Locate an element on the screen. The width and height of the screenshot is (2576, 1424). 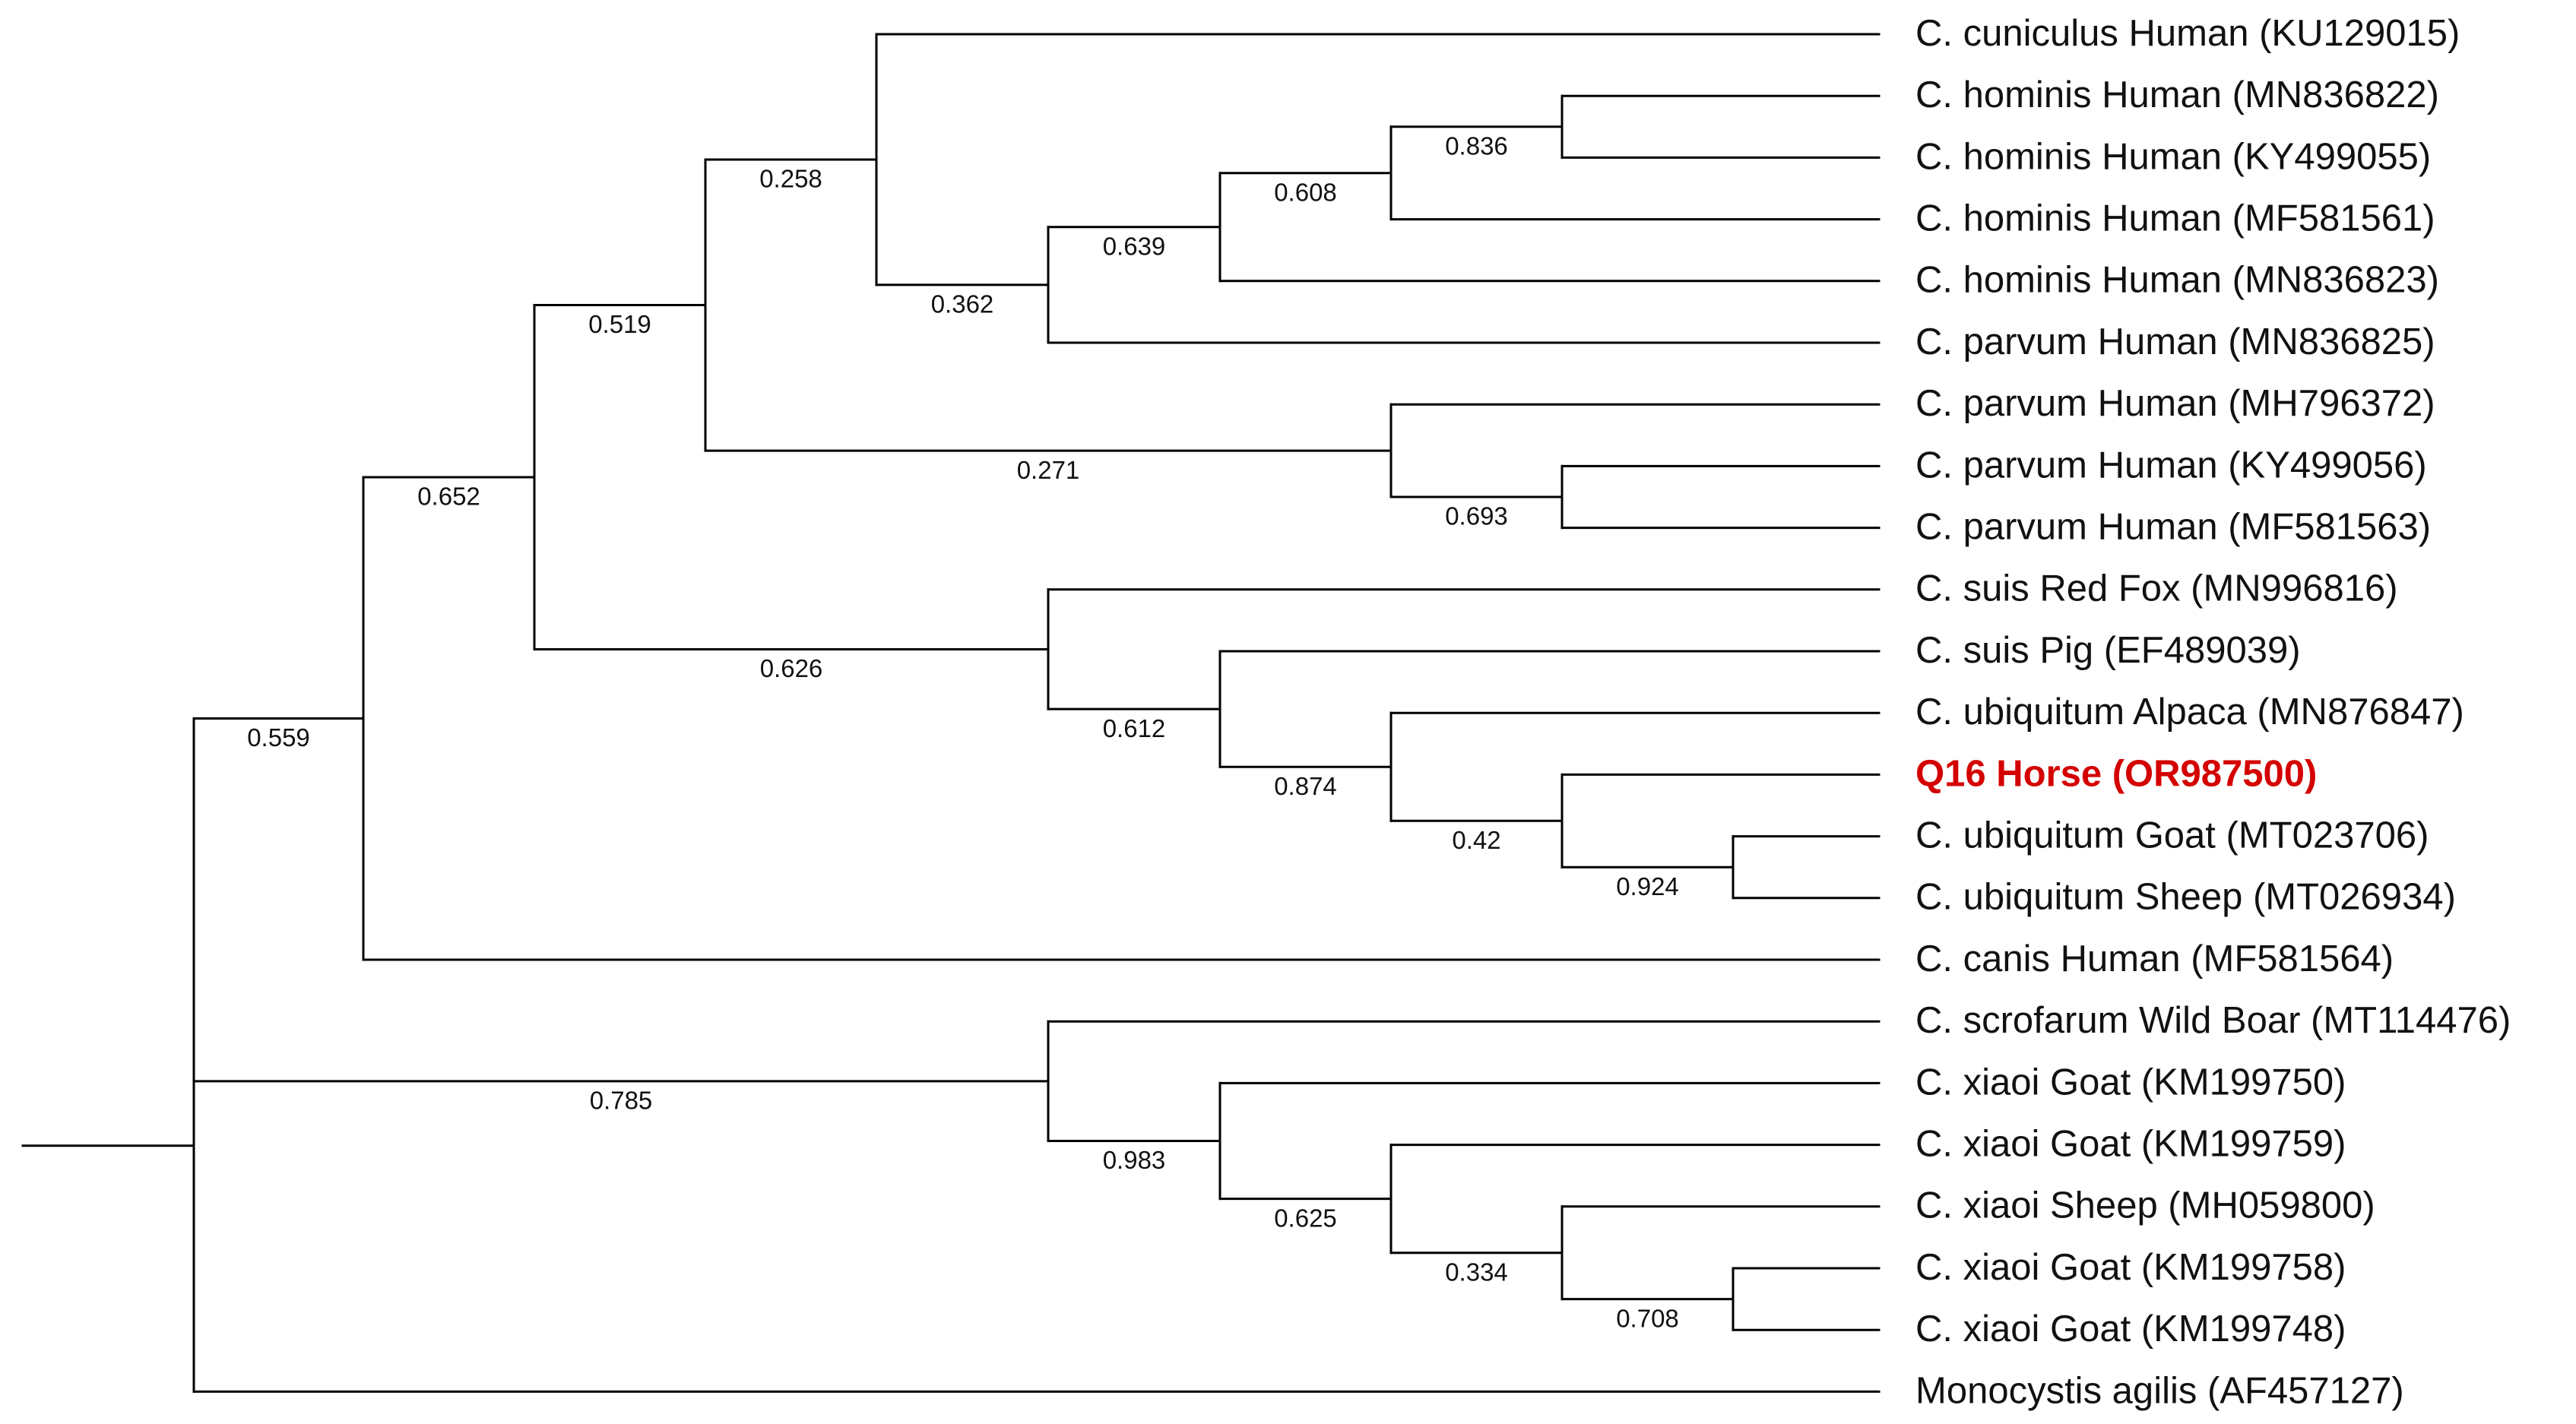
leaf-label: C. xiaoi Goat (KM199750) is located at coordinates (2130, 1082).